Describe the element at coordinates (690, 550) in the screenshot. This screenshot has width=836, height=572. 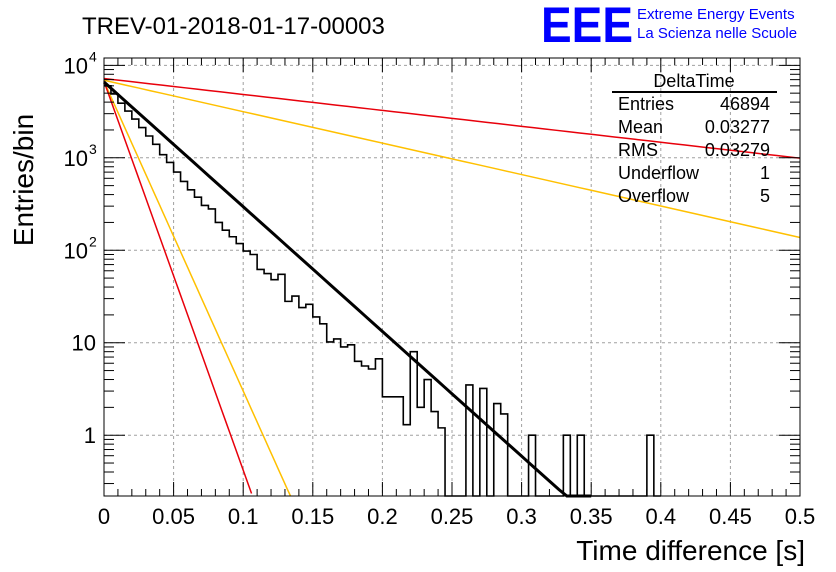
I see `x-axis-label: Time difference [s]` at that location.